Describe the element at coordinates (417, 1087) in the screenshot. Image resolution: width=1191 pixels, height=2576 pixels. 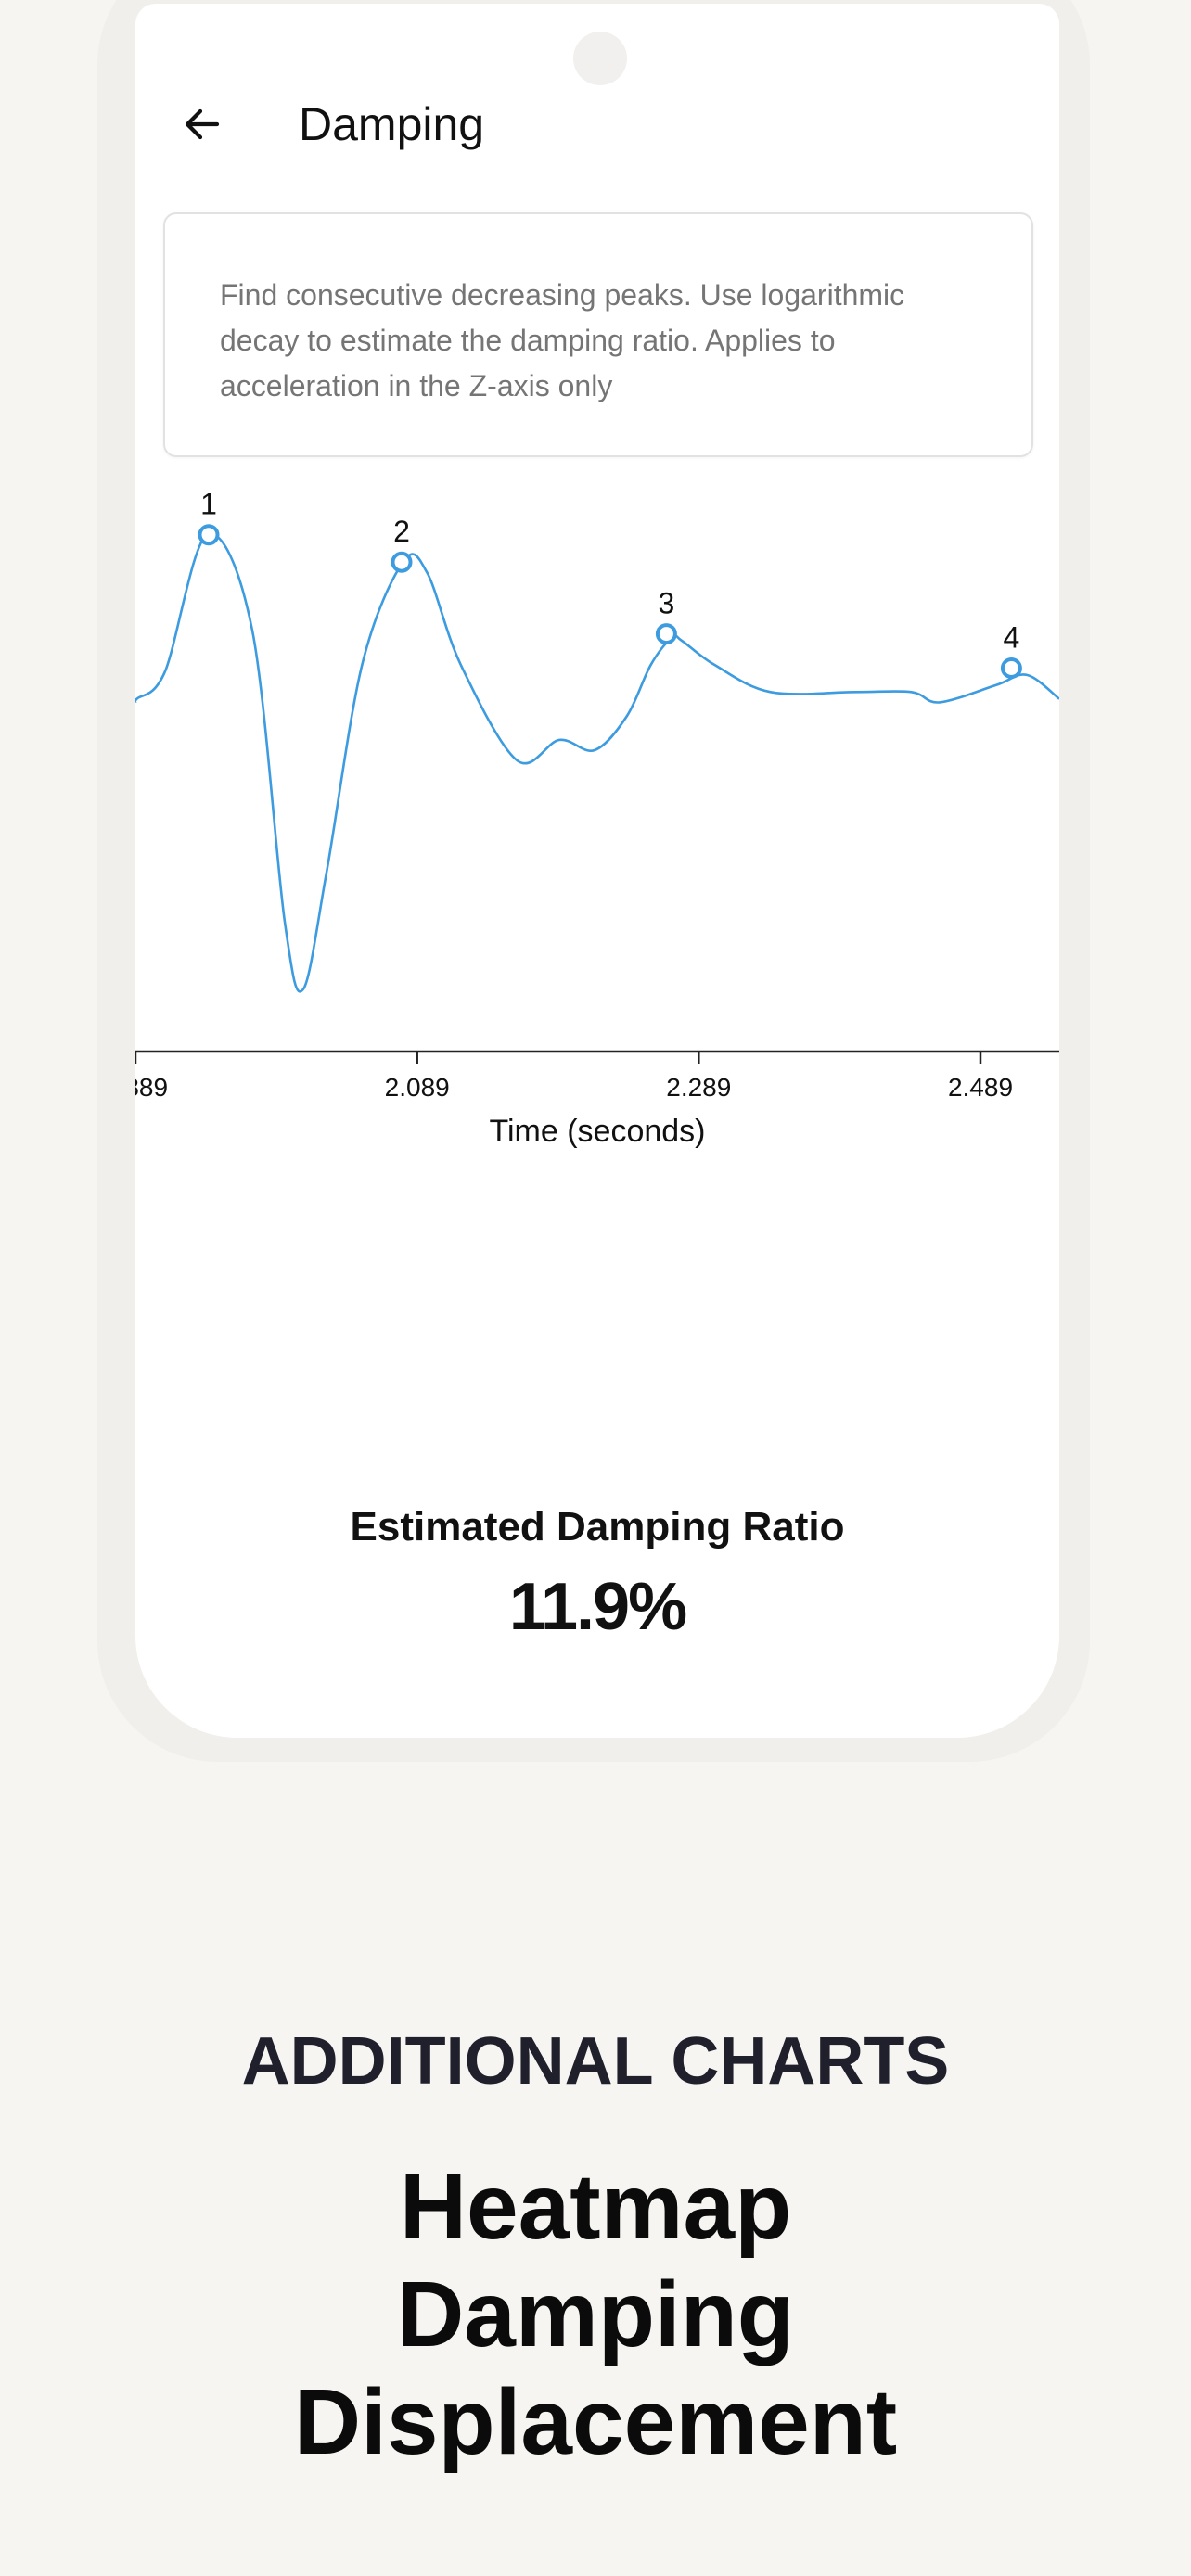
I see `x-tick-label: 2.089` at that location.